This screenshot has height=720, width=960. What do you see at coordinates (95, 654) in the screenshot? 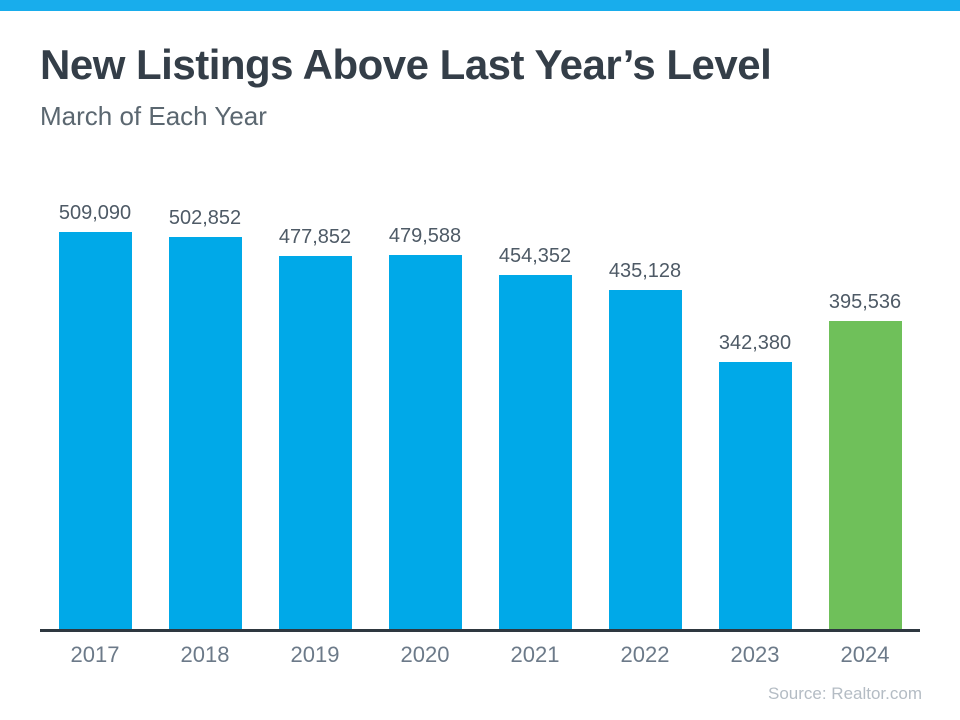
I see `x-axis-label-2017: 2017` at bounding box center [95, 654].